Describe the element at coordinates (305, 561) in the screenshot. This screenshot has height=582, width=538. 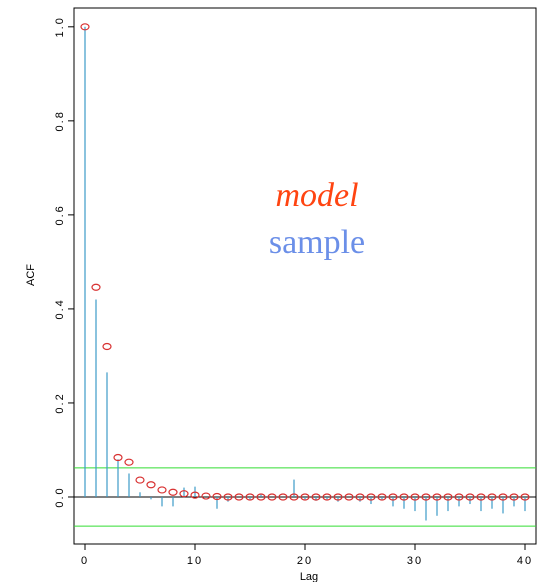
I see `x-tick-label: 20` at that location.